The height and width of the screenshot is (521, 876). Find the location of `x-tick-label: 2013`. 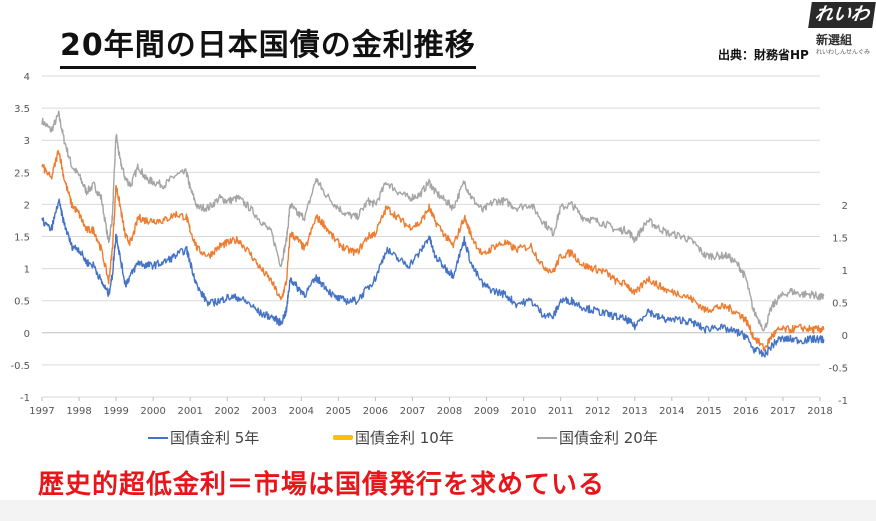

x-tick-label: 2013 is located at coordinates (634, 411).